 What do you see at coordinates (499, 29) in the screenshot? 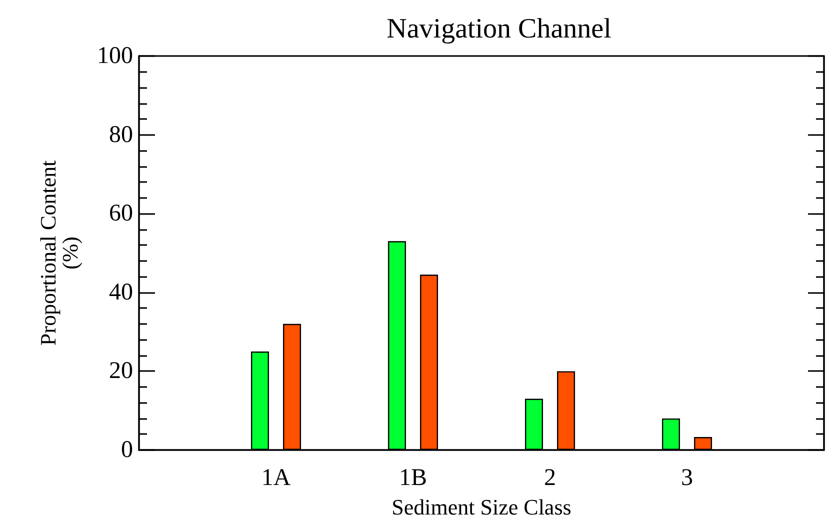
I see `chart-title: Navigation Channel` at bounding box center [499, 29].